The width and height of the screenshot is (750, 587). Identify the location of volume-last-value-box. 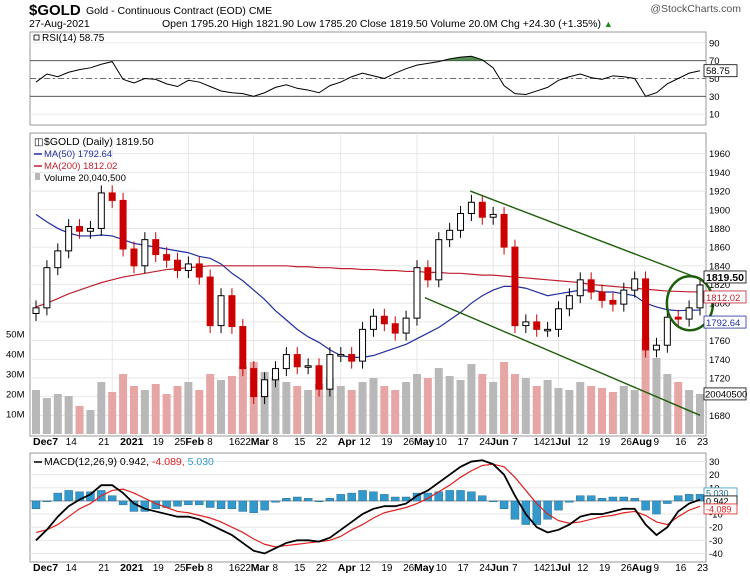
(725, 394).